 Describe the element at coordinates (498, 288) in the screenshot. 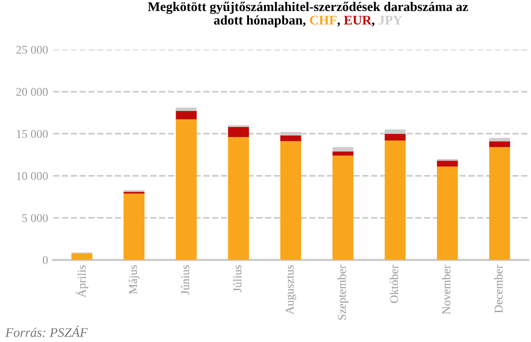

I see `x-tick-label: December` at that location.